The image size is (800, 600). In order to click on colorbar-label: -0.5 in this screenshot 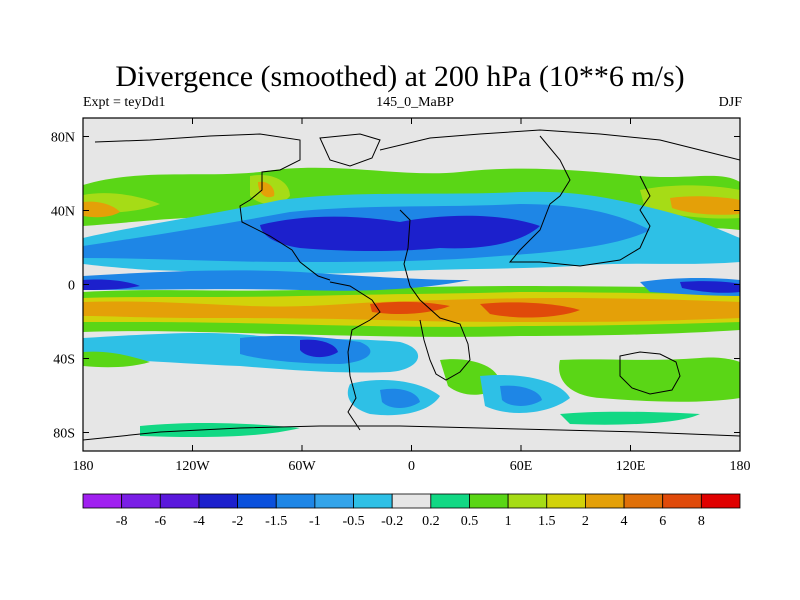, I will do `click(353, 521)`.